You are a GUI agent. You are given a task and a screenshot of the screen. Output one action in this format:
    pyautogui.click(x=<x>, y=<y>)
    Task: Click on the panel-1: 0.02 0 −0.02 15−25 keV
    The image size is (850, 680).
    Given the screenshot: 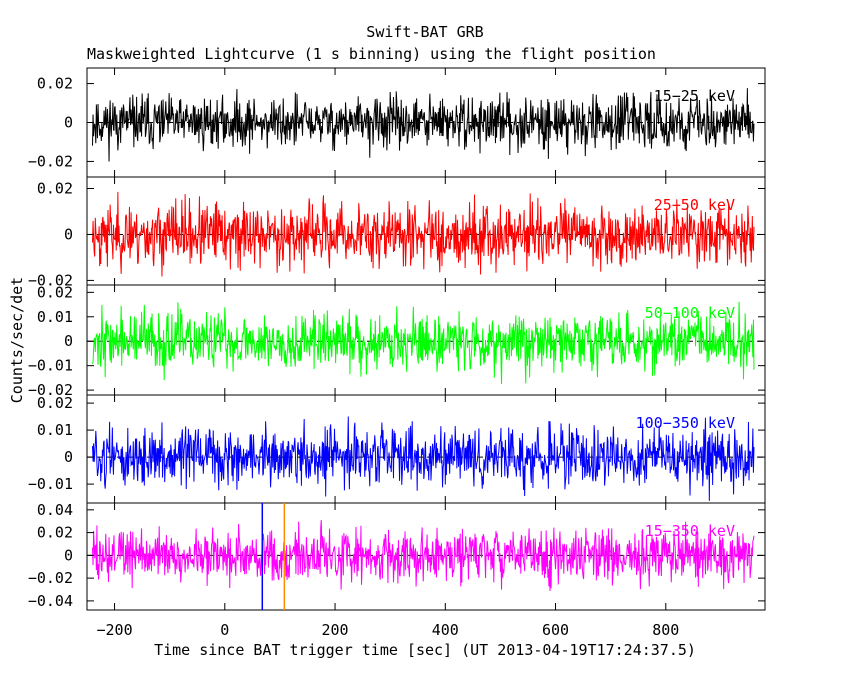 What is the action you would take?
    pyautogui.click(x=397, y=122)
    